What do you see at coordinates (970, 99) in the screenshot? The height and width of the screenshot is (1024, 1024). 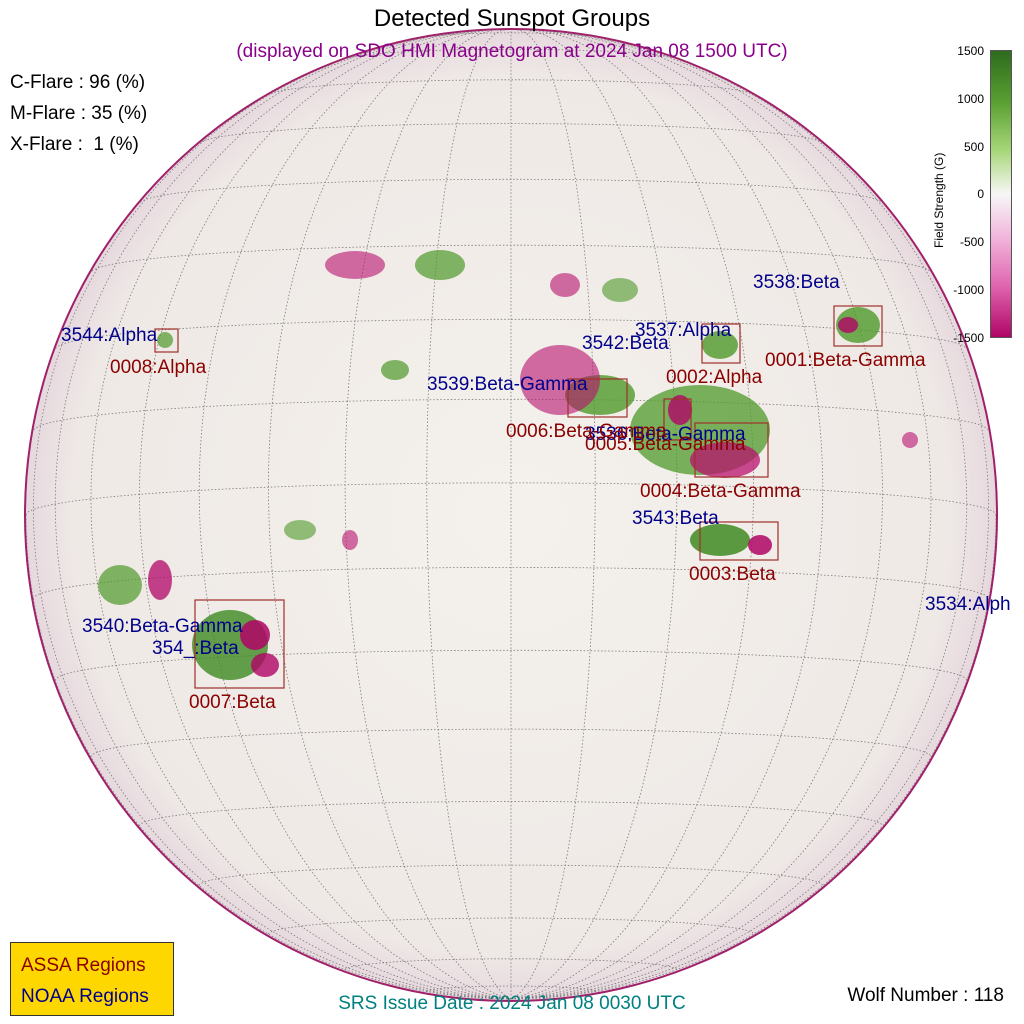 I see `colorbar-tick: 1000` at bounding box center [970, 99].